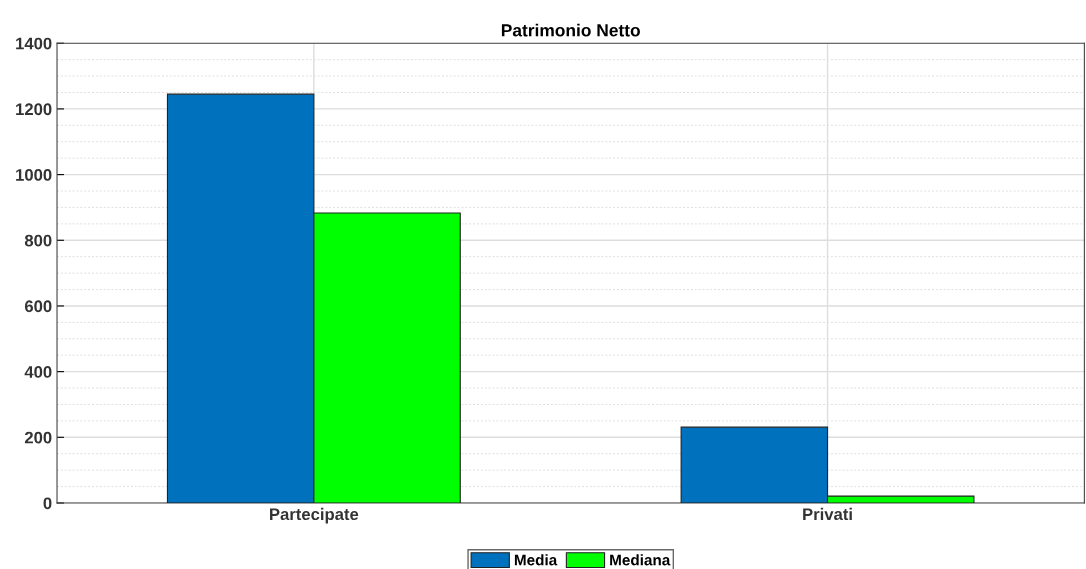  Describe the element at coordinates (47, 503) in the screenshot. I see `y-tick-label: 0` at that location.